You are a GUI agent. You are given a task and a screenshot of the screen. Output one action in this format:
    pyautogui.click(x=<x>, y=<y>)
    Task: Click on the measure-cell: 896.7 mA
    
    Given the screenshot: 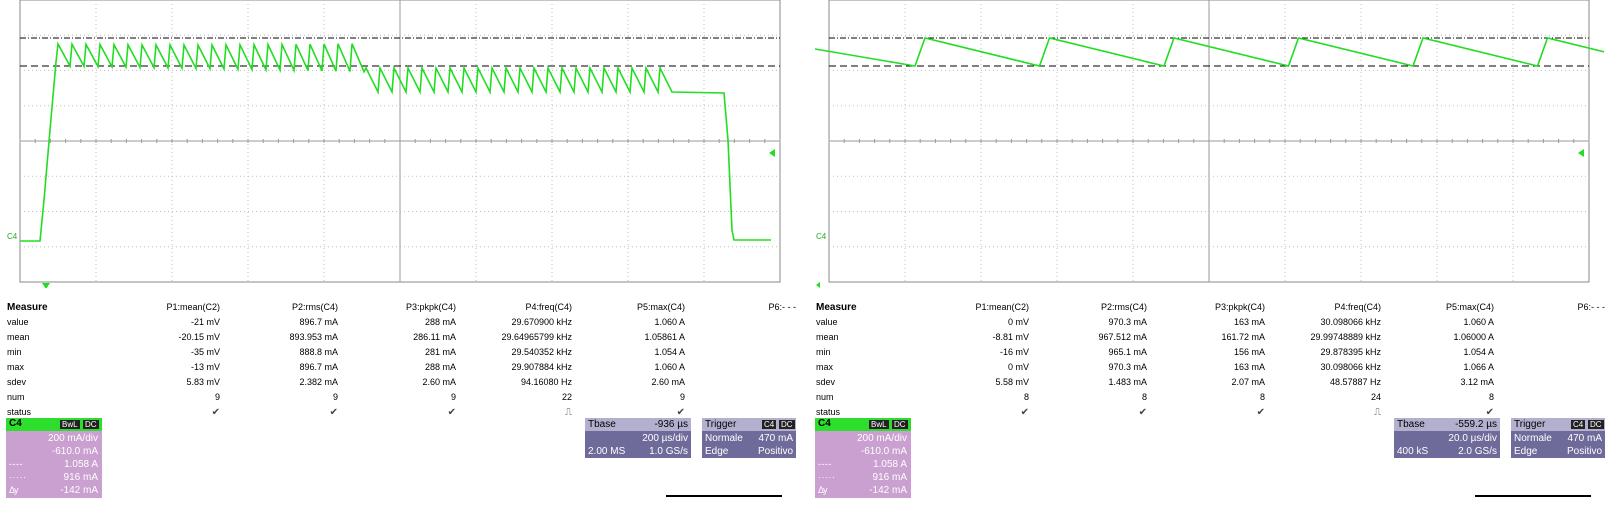 What is the action you would take?
    pyautogui.click(x=318, y=322)
    